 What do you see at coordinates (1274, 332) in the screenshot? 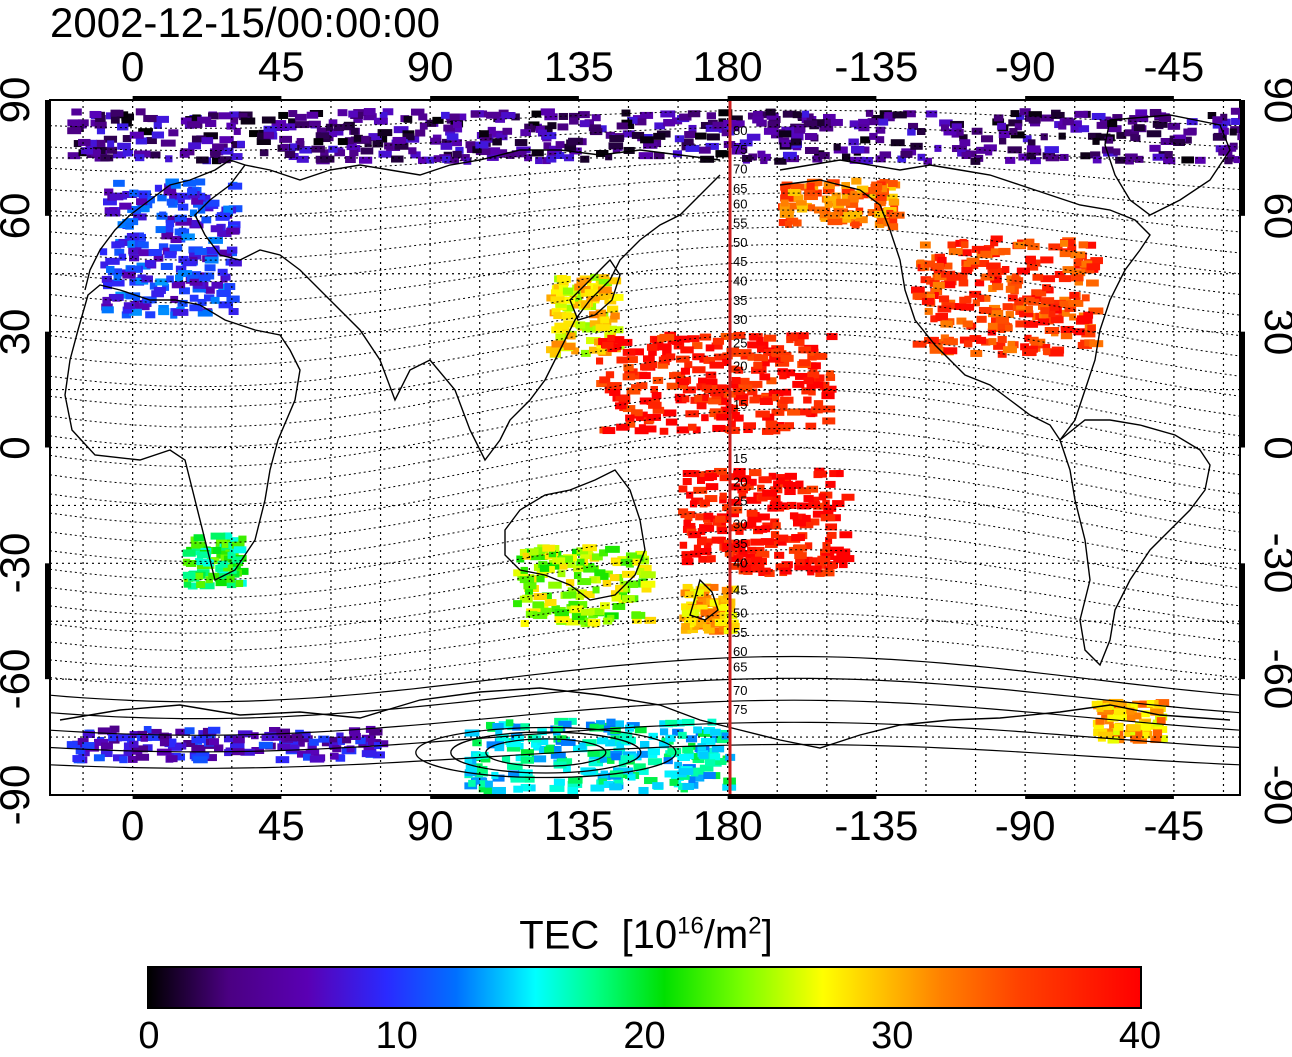
I see `lat-tick-label: 30` at bounding box center [1274, 332].